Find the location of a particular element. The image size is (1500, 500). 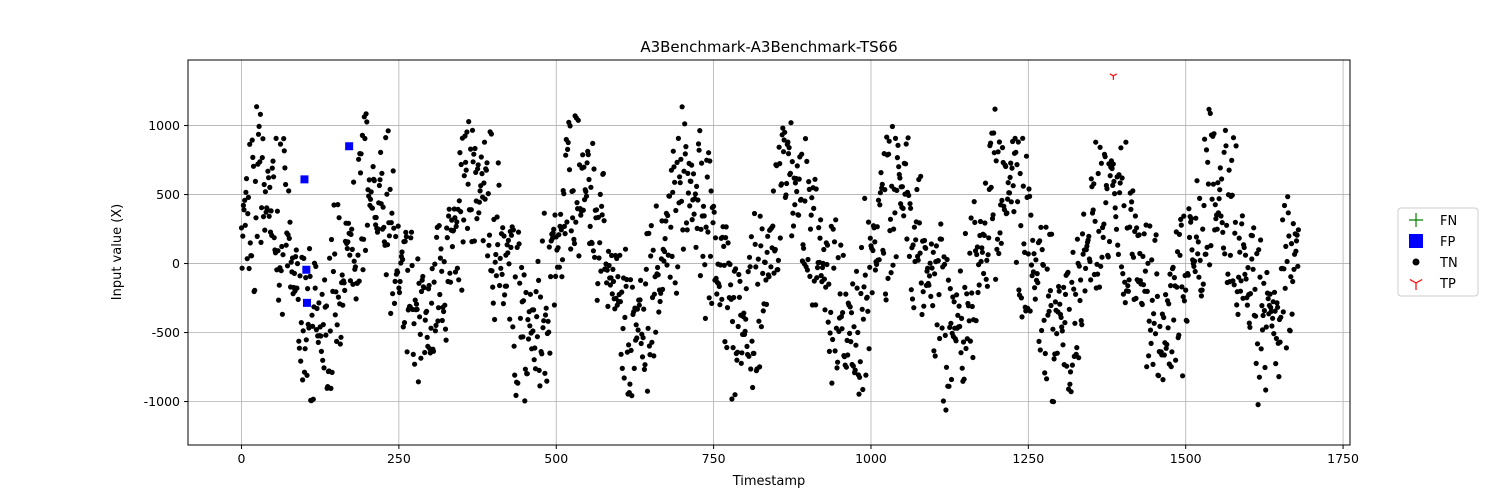

x-tick-label: 1250 is located at coordinates (1028, 458).